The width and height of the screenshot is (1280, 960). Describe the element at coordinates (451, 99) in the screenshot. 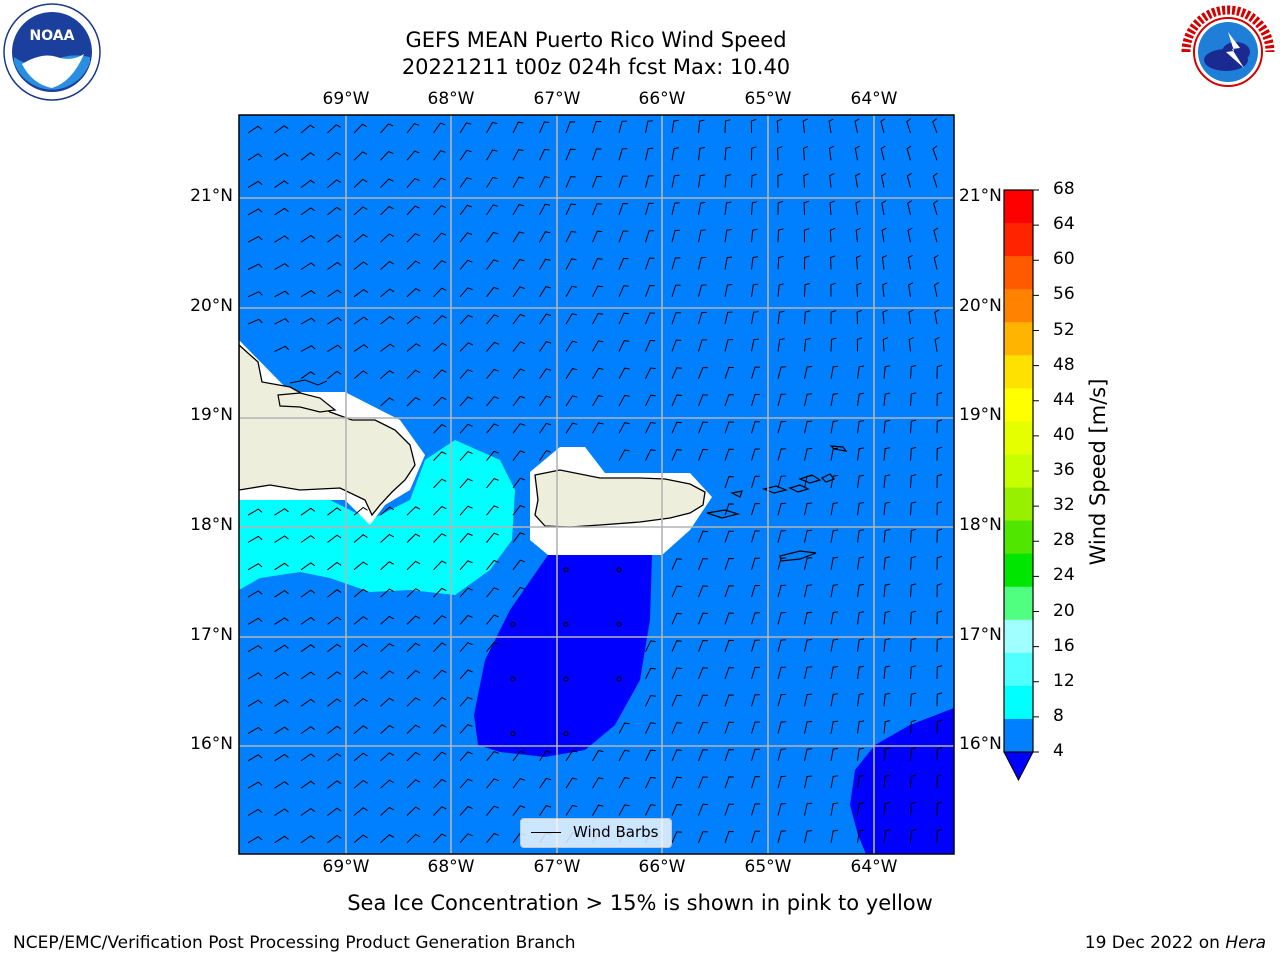

I see `lon-label-top-68w: 68°W` at that location.